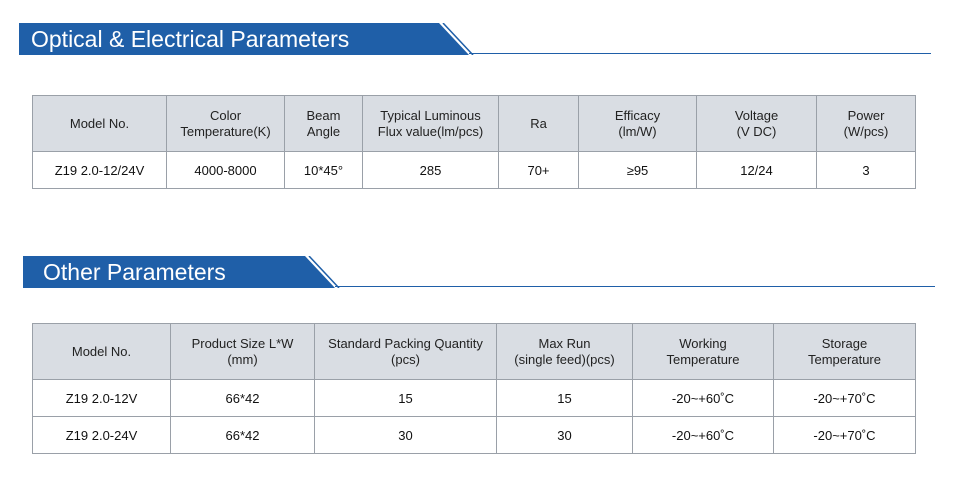 The width and height of the screenshot is (953, 481). I want to click on column-header: Max Run (single feed)(pcs), so click(564, 351).